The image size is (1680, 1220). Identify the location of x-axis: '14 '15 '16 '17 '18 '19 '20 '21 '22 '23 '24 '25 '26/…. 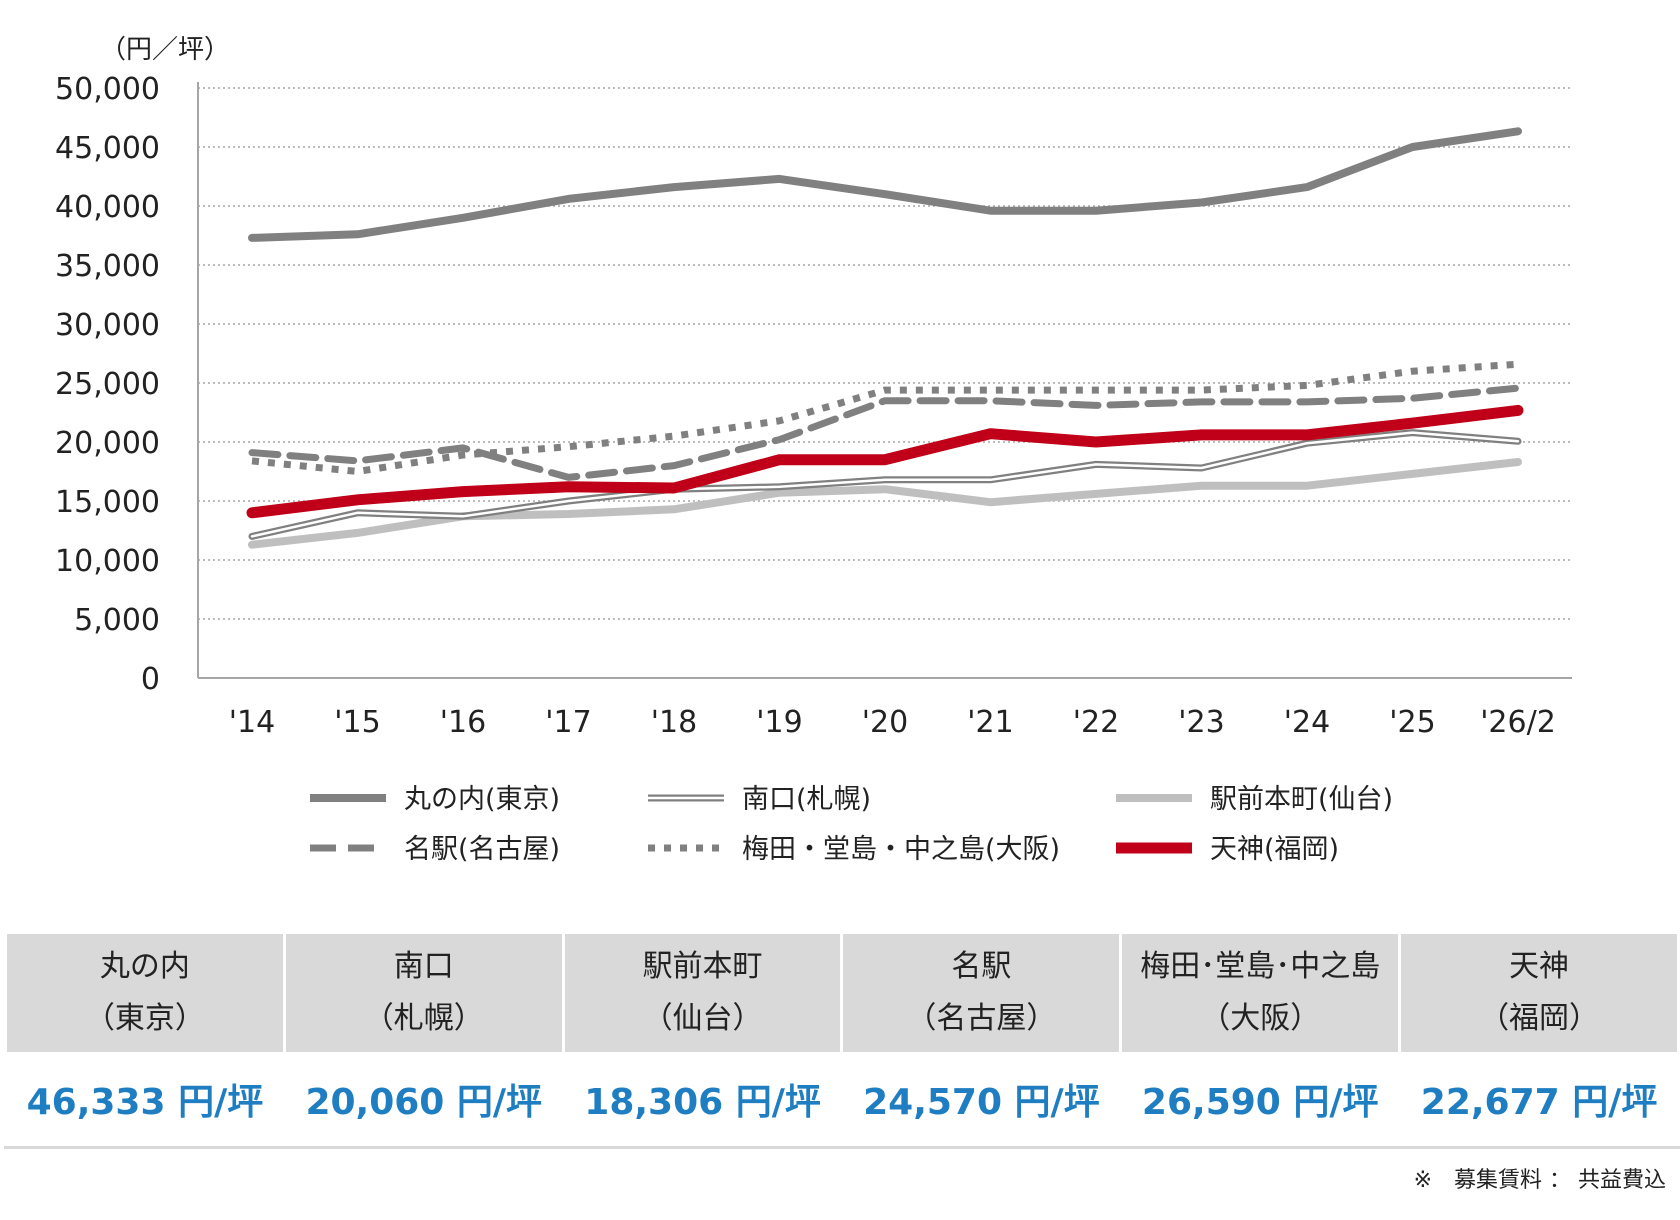
(885, 708).